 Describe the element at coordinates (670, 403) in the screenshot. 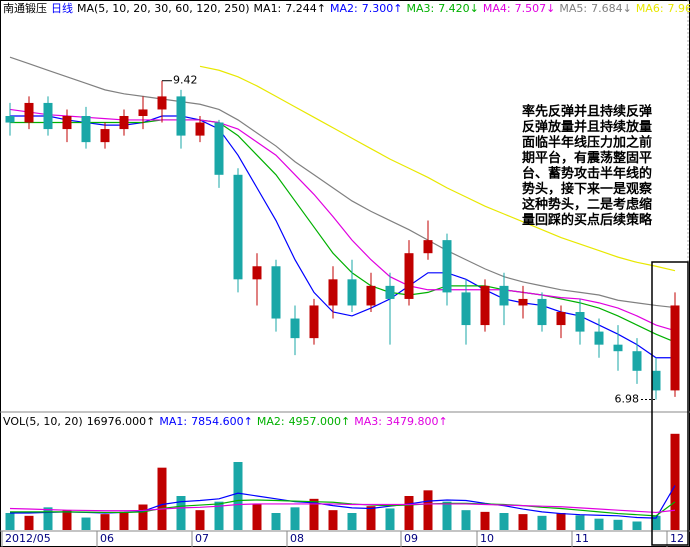

I see `highlight-box` at that location.